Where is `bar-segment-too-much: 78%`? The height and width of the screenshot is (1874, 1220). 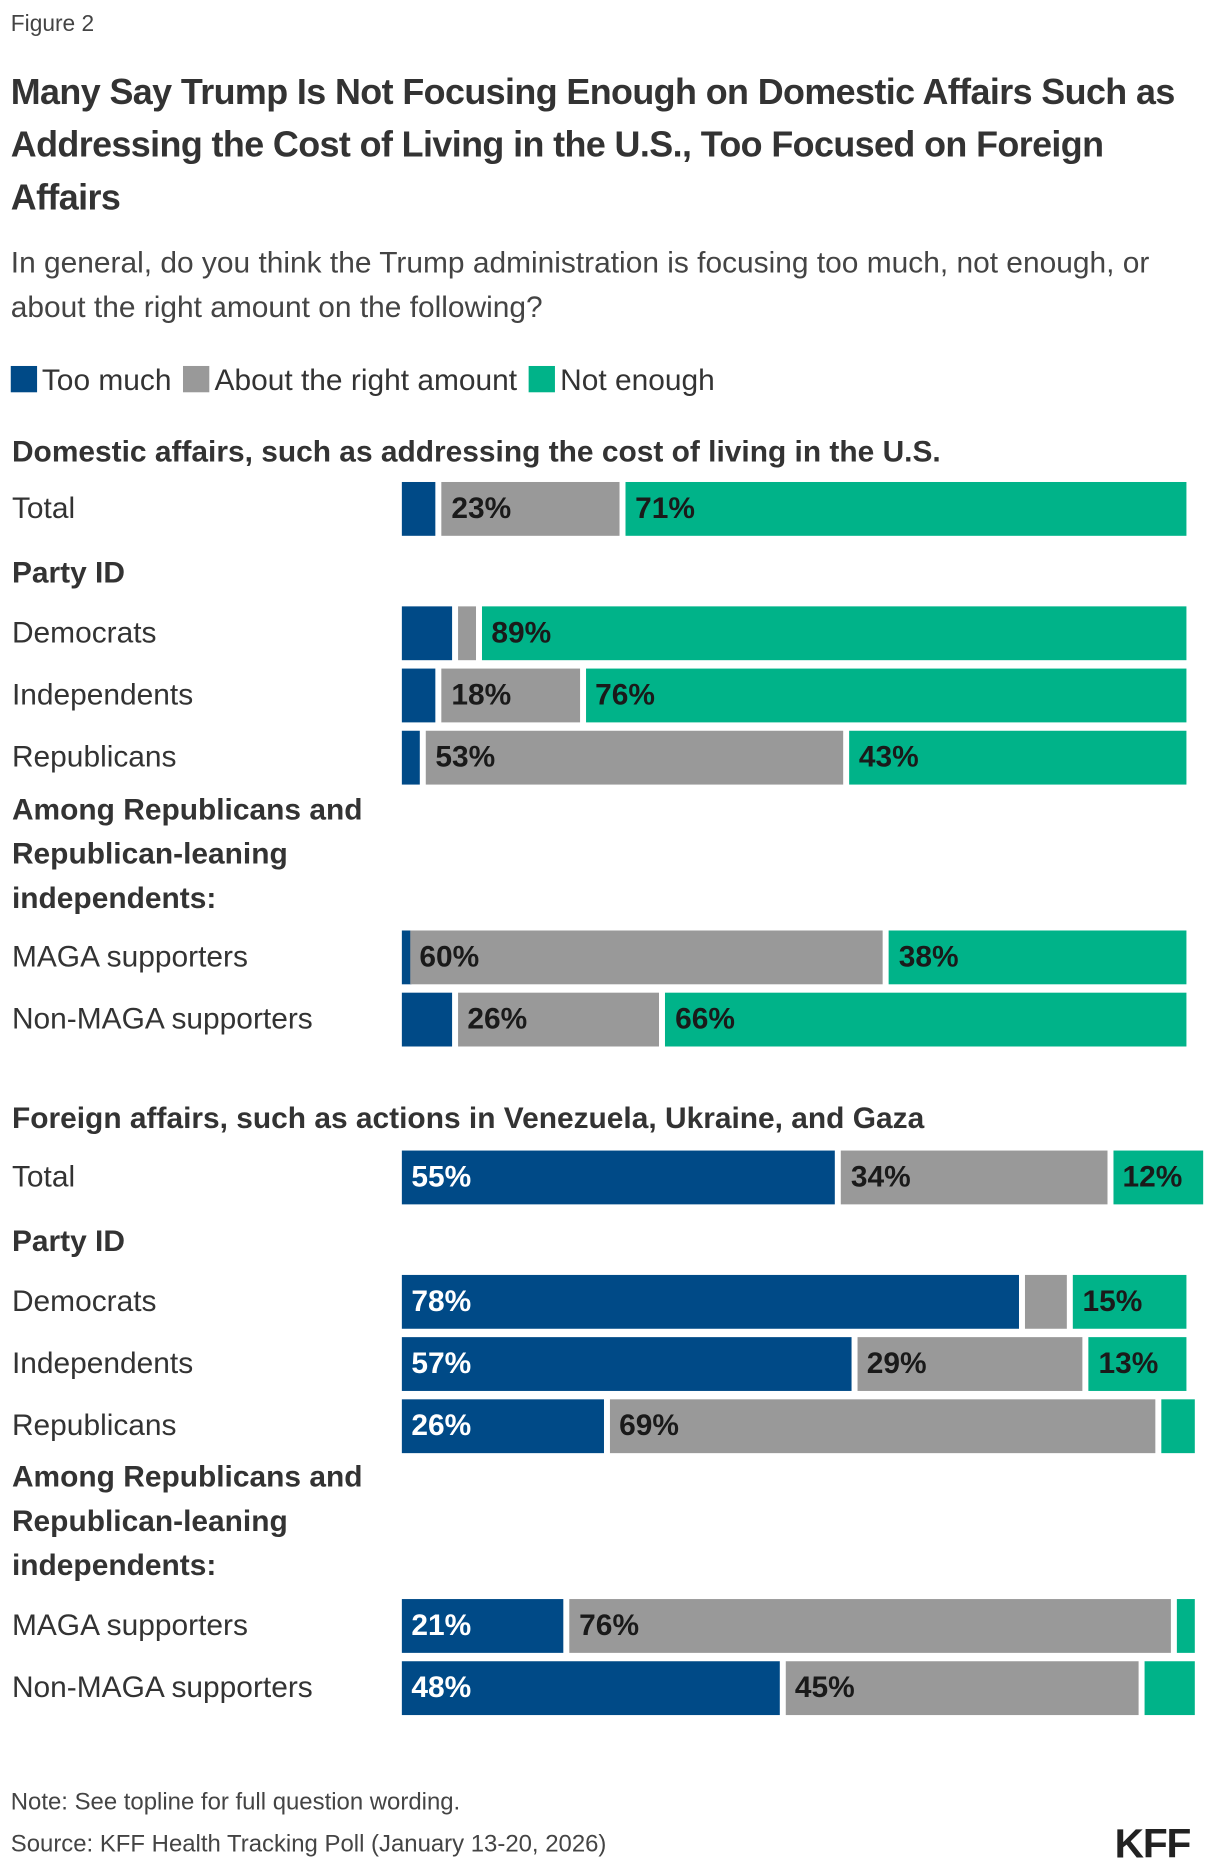 bar-segment-too-much: 78% is located at coordinates (710, 1301).